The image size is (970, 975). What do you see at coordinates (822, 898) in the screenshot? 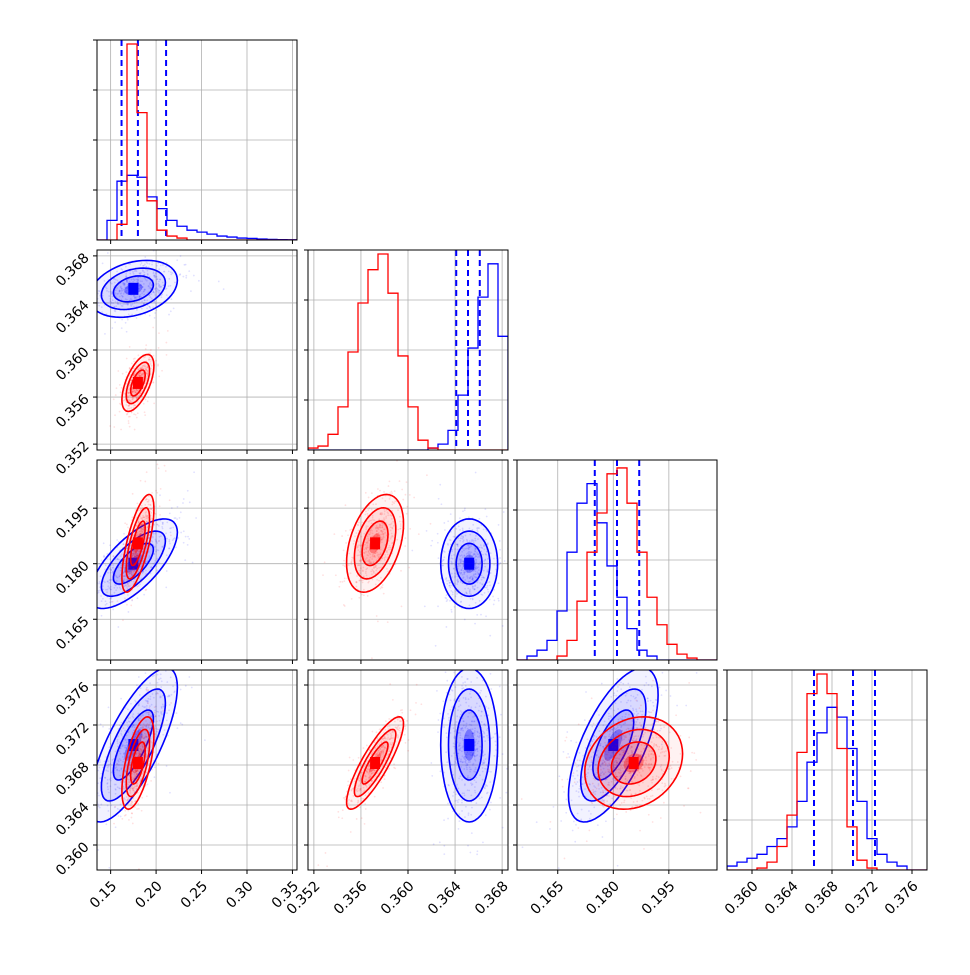
I see `x-tick-label-3-2: 0.368` at bounding box center [822, 898].